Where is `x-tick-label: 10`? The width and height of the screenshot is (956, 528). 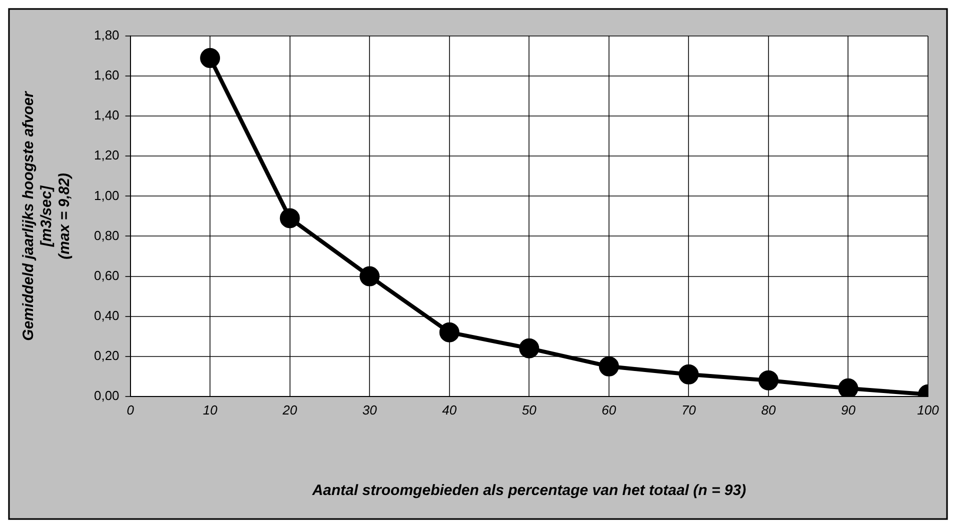 x-tick-label: 10 is located at coordinates (210, 410).